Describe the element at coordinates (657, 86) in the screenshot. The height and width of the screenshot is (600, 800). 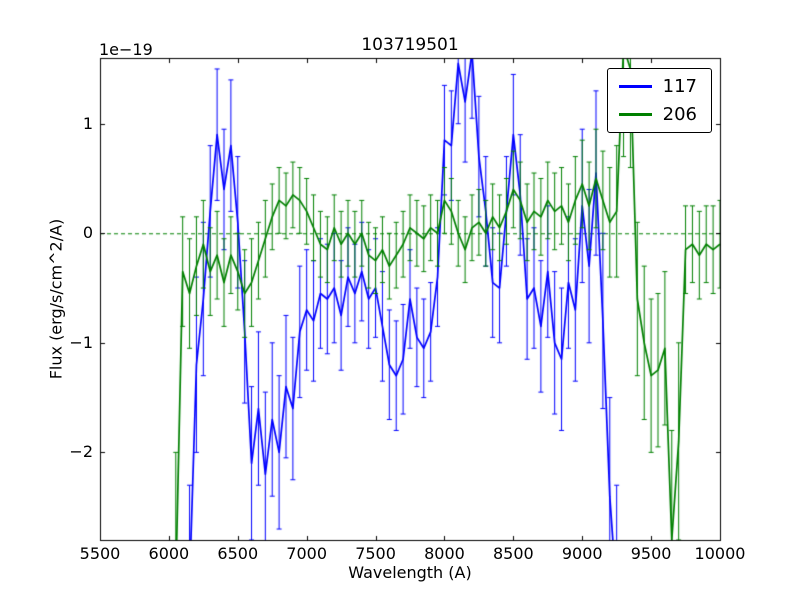
I see `legend-entry-117: 117` at that location.